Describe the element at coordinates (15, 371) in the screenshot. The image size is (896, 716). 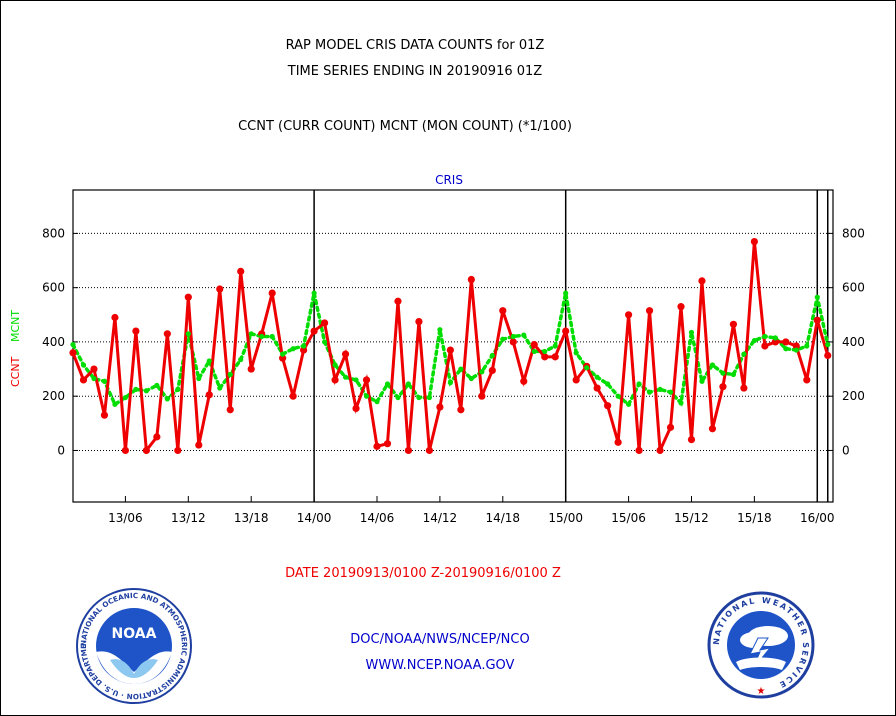
I see `y-axis-label-ccnt: CCNT` at that location.